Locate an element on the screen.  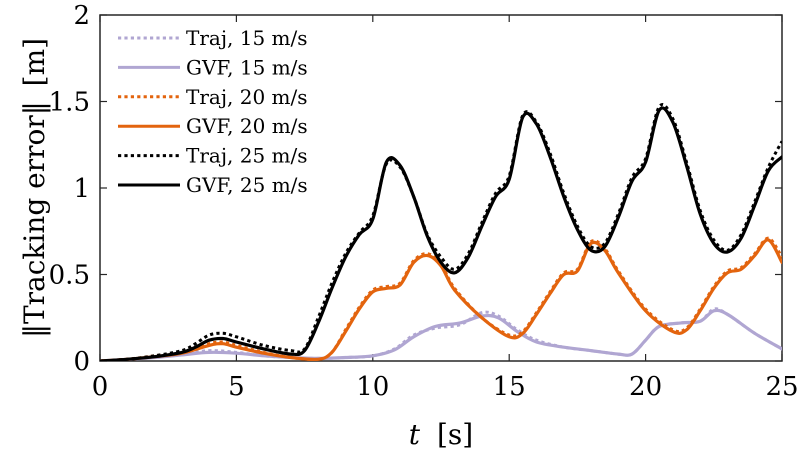
y-tick-label: 1.5 is located at coordinates (69, 103).